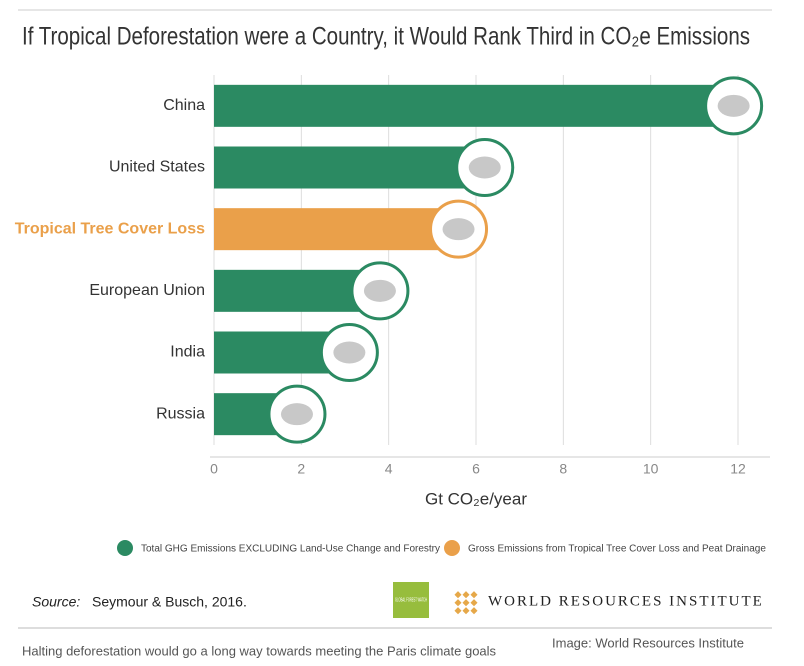 The height and width of the screenshot is (666, 804). What do you see at coordinates (169, 602) in the screenshot?
I see `source: Seymour & Busch, 2016.` at bounding box center [169, 602].